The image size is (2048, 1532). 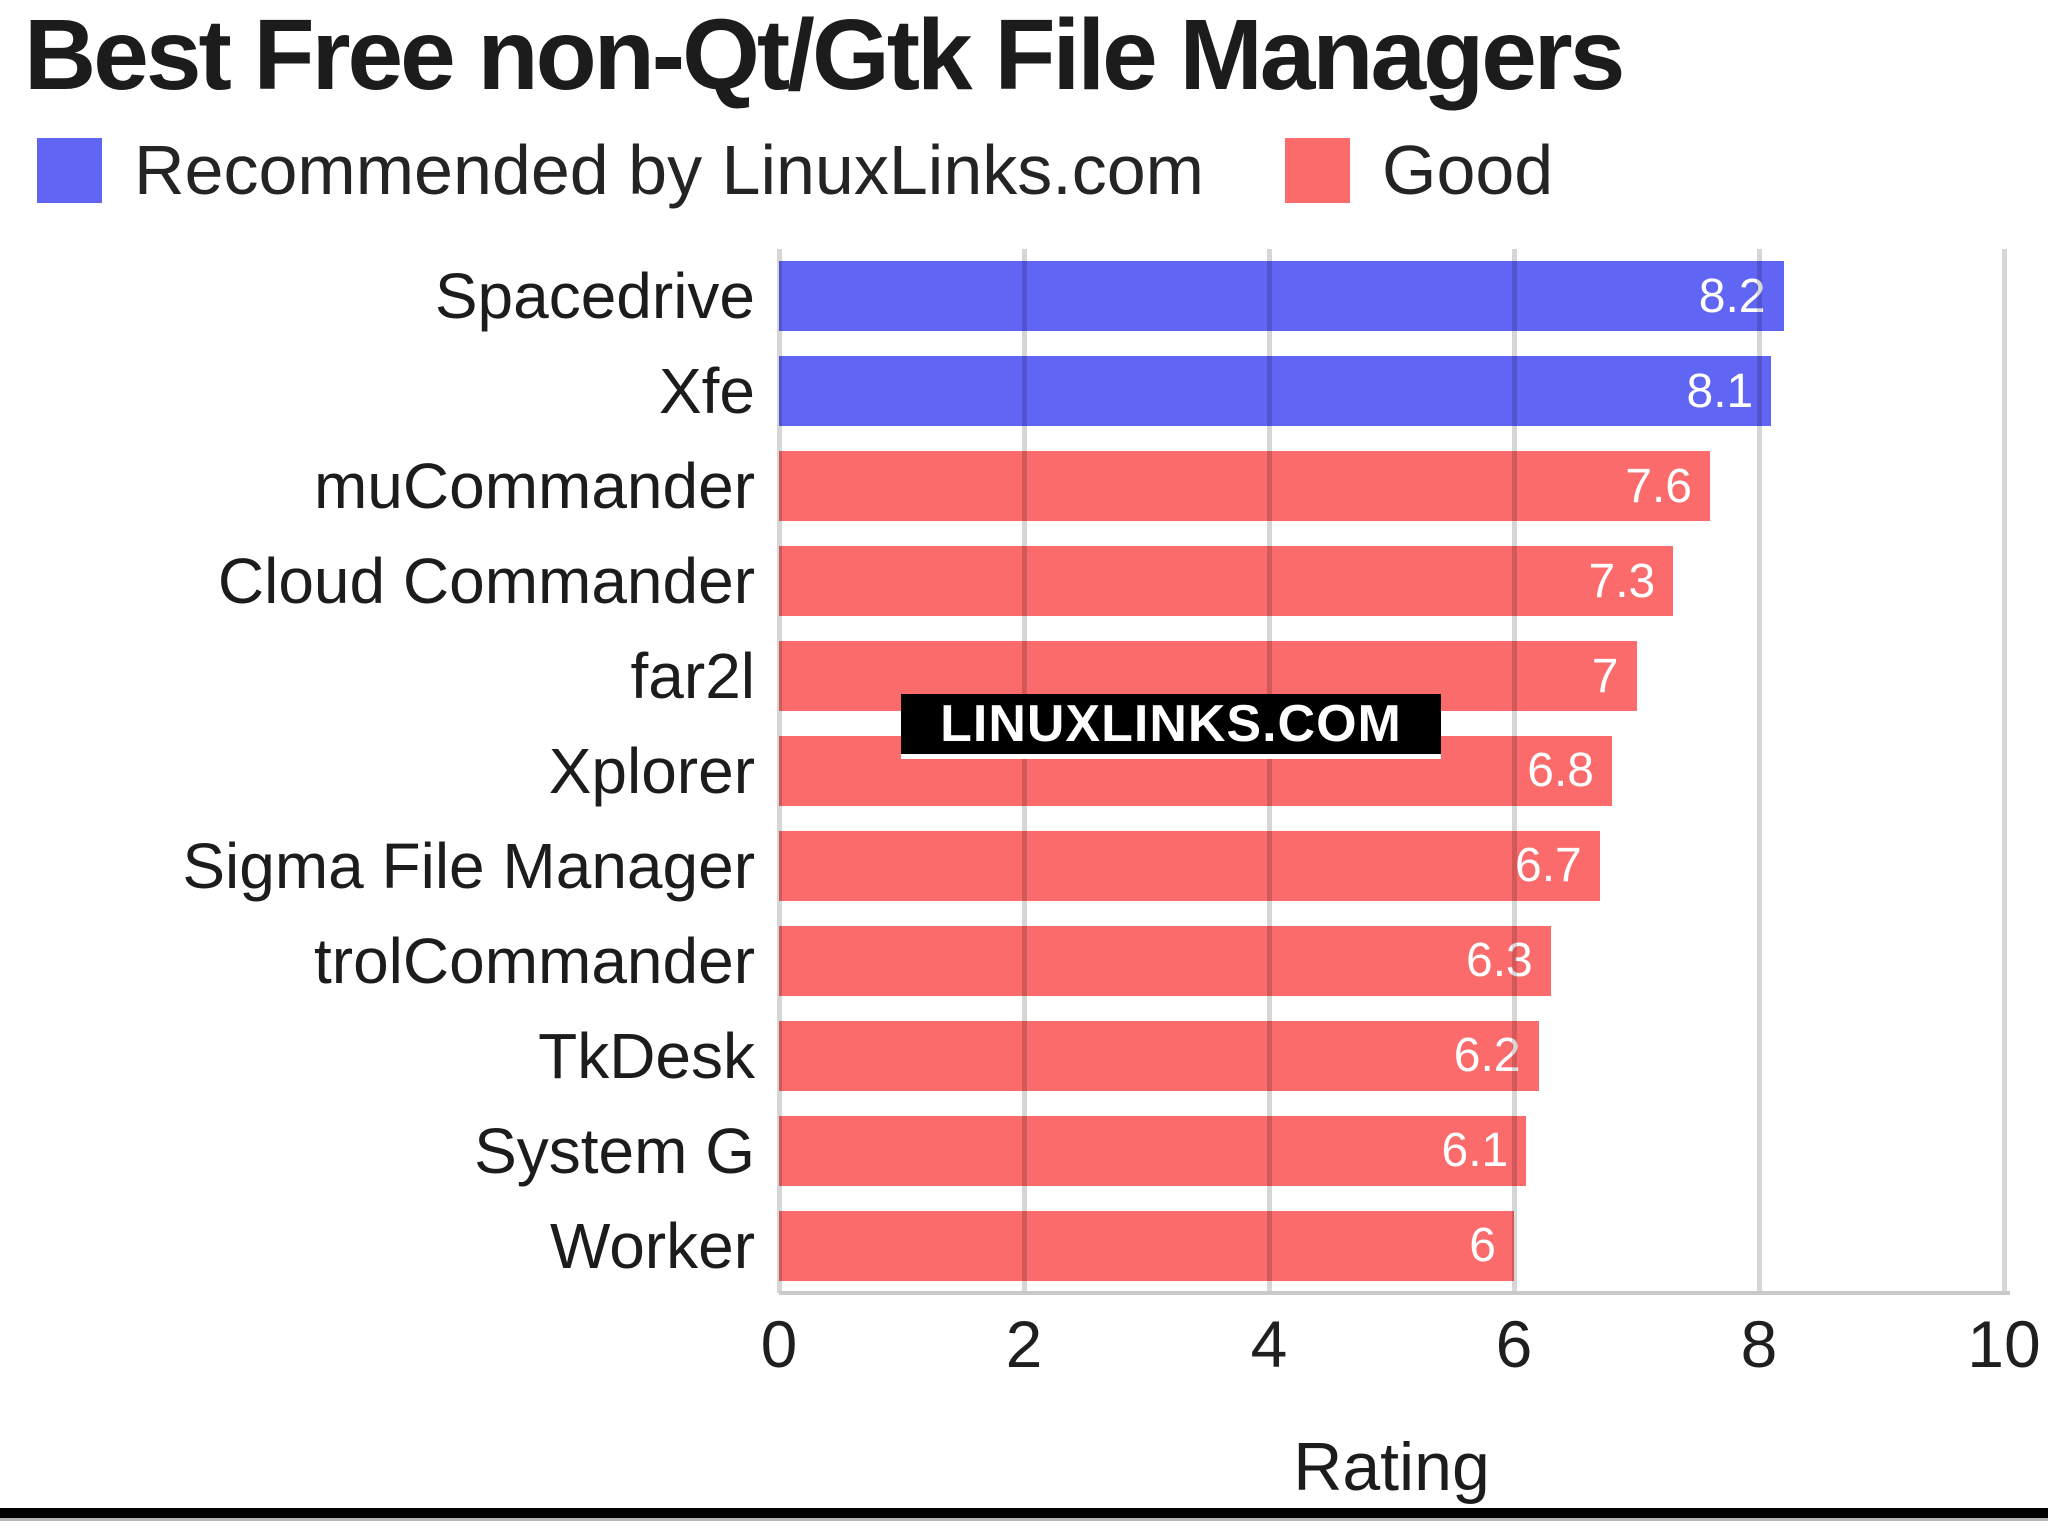 What do you see at coordinates (1153, 1150) in the screenshot?
I see `rating-bar: 6.1` at bounding box center [1153, 1150].